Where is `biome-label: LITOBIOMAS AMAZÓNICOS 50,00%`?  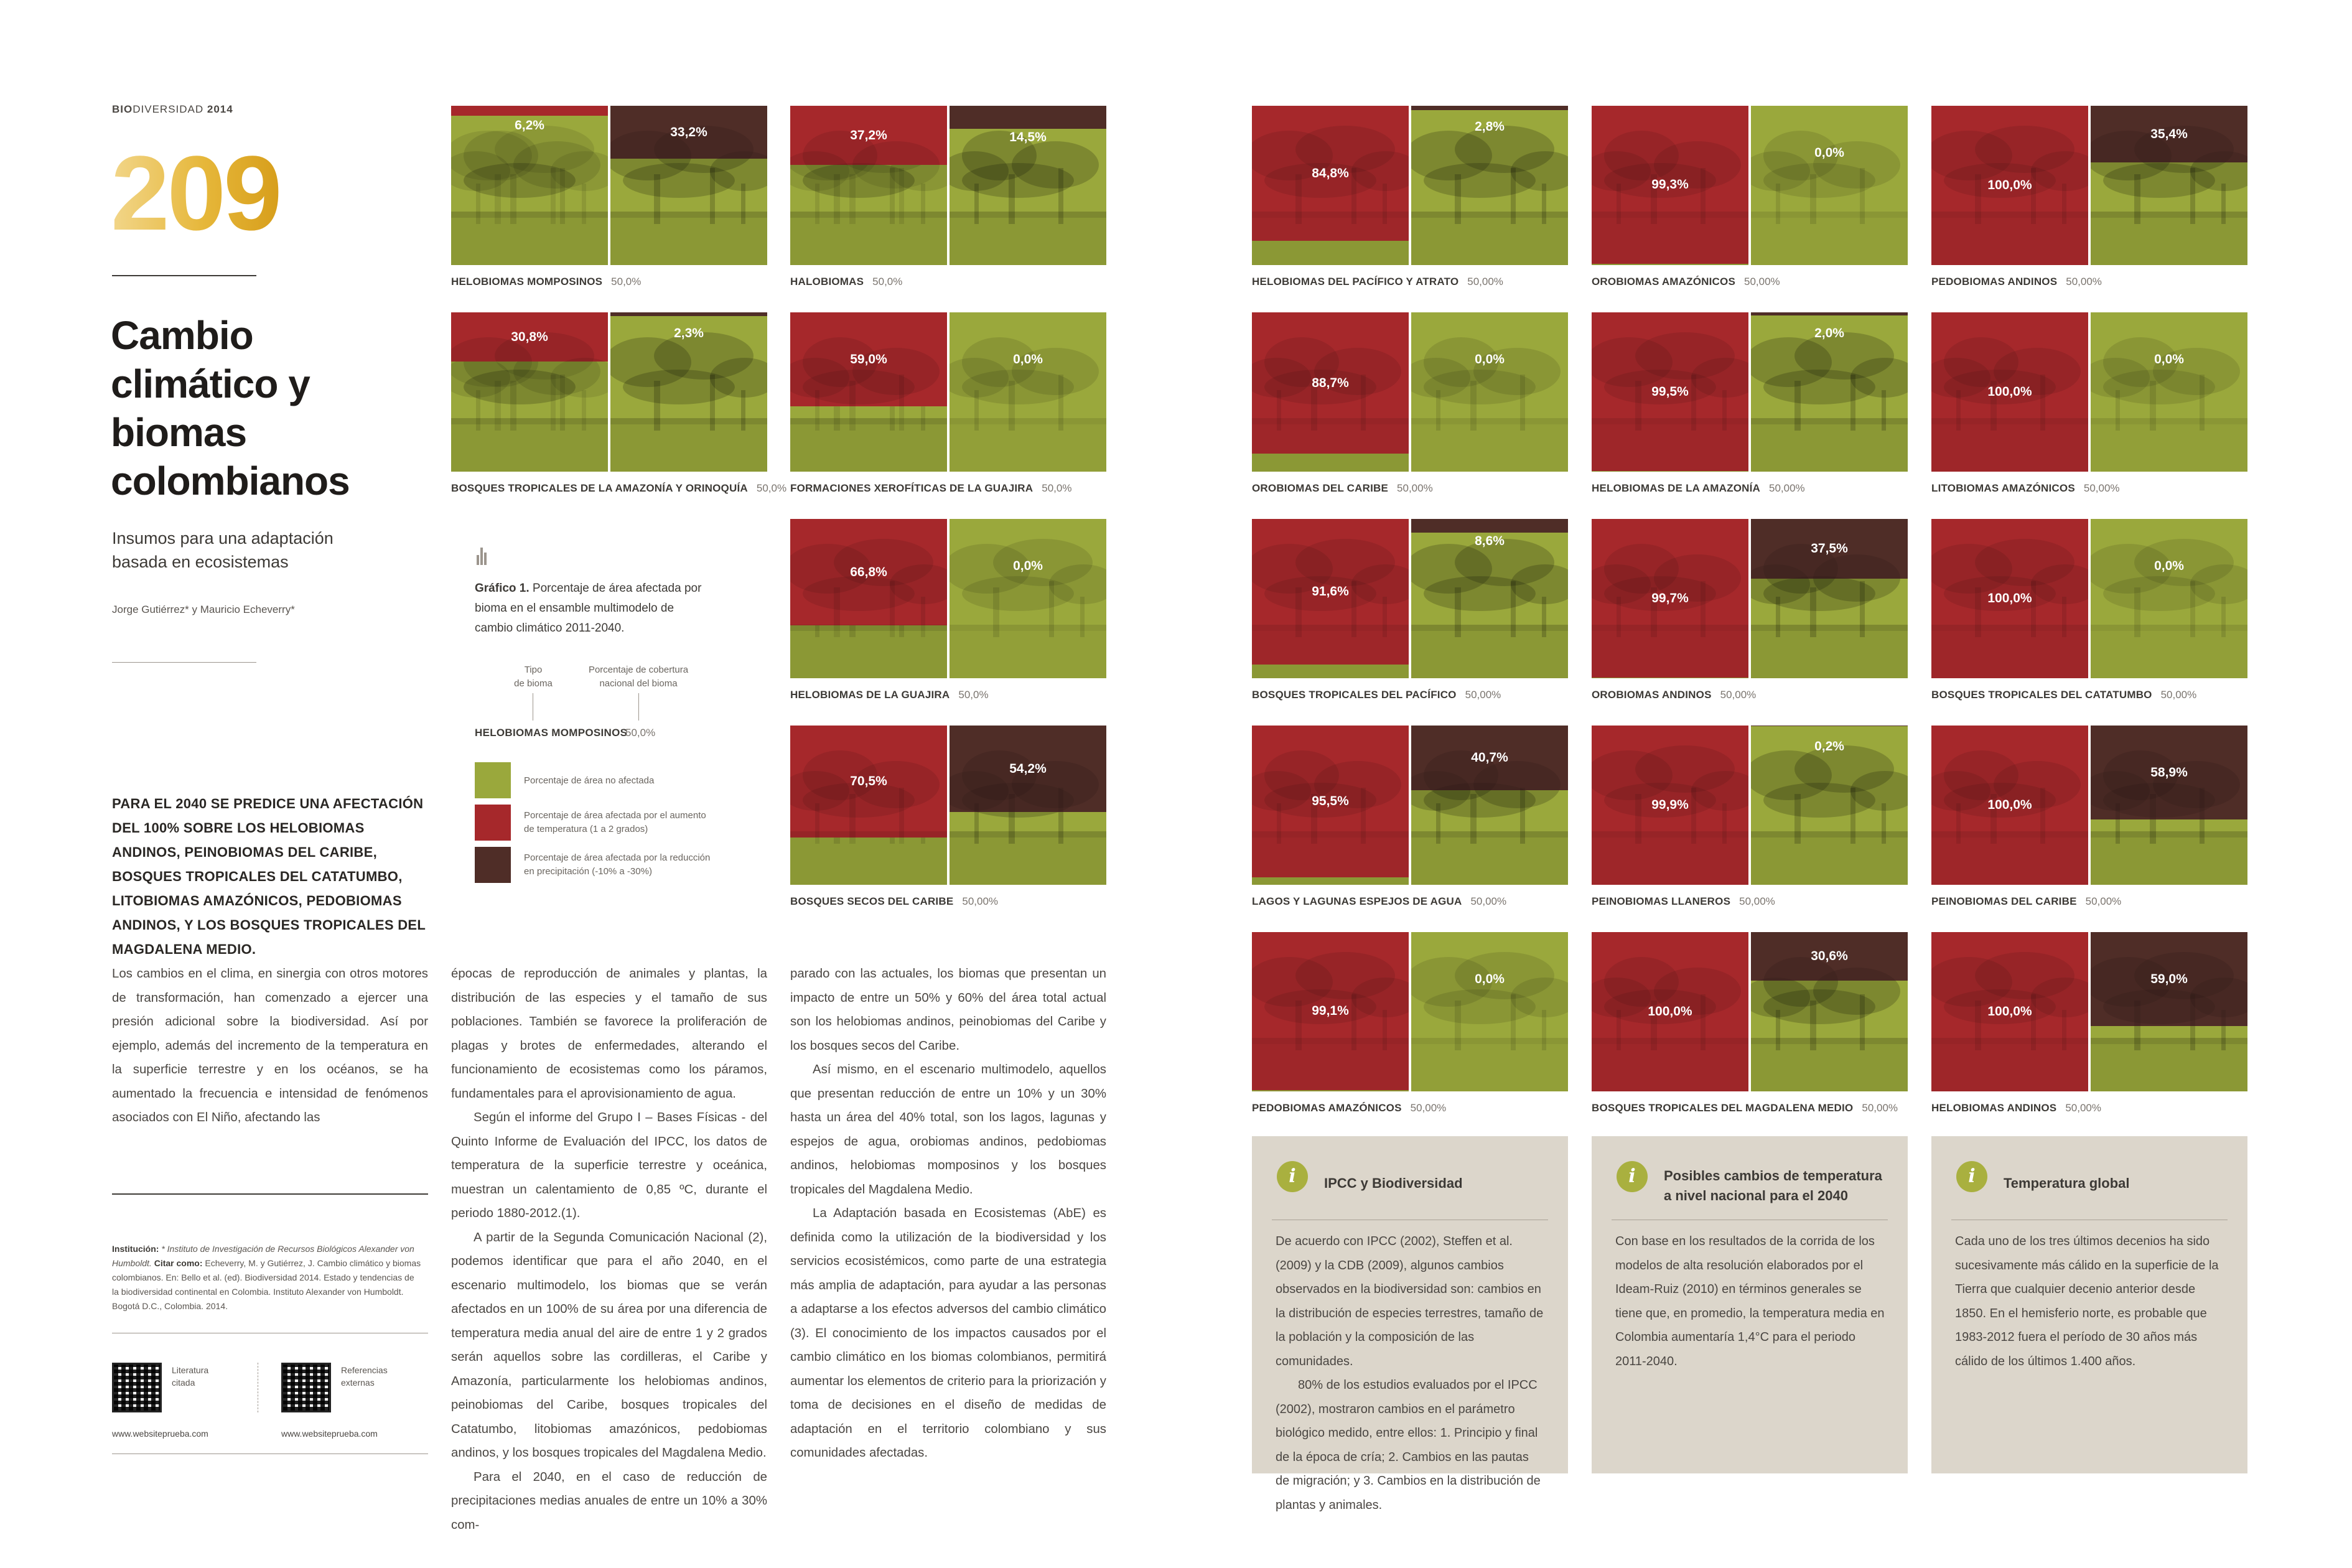 biome-label: LITOBIOMAS AMAZÓNICOS 50,00% is located at coordinates (2026, 489).